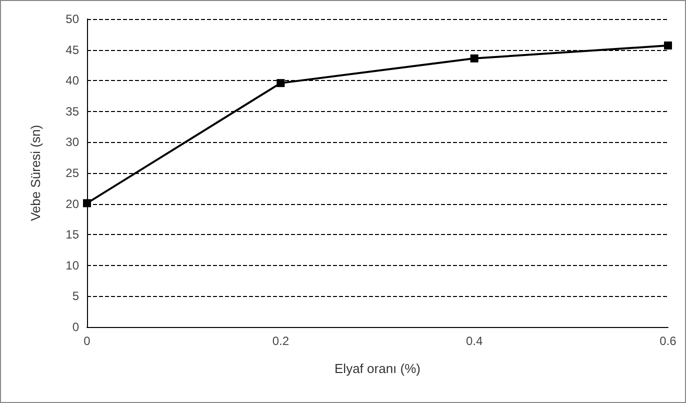 The width and height of the screenshot is (686, 403). Describe the element at coordinates (76, 296) in the screenshot. I see `y-tick-label: 5` at that location.